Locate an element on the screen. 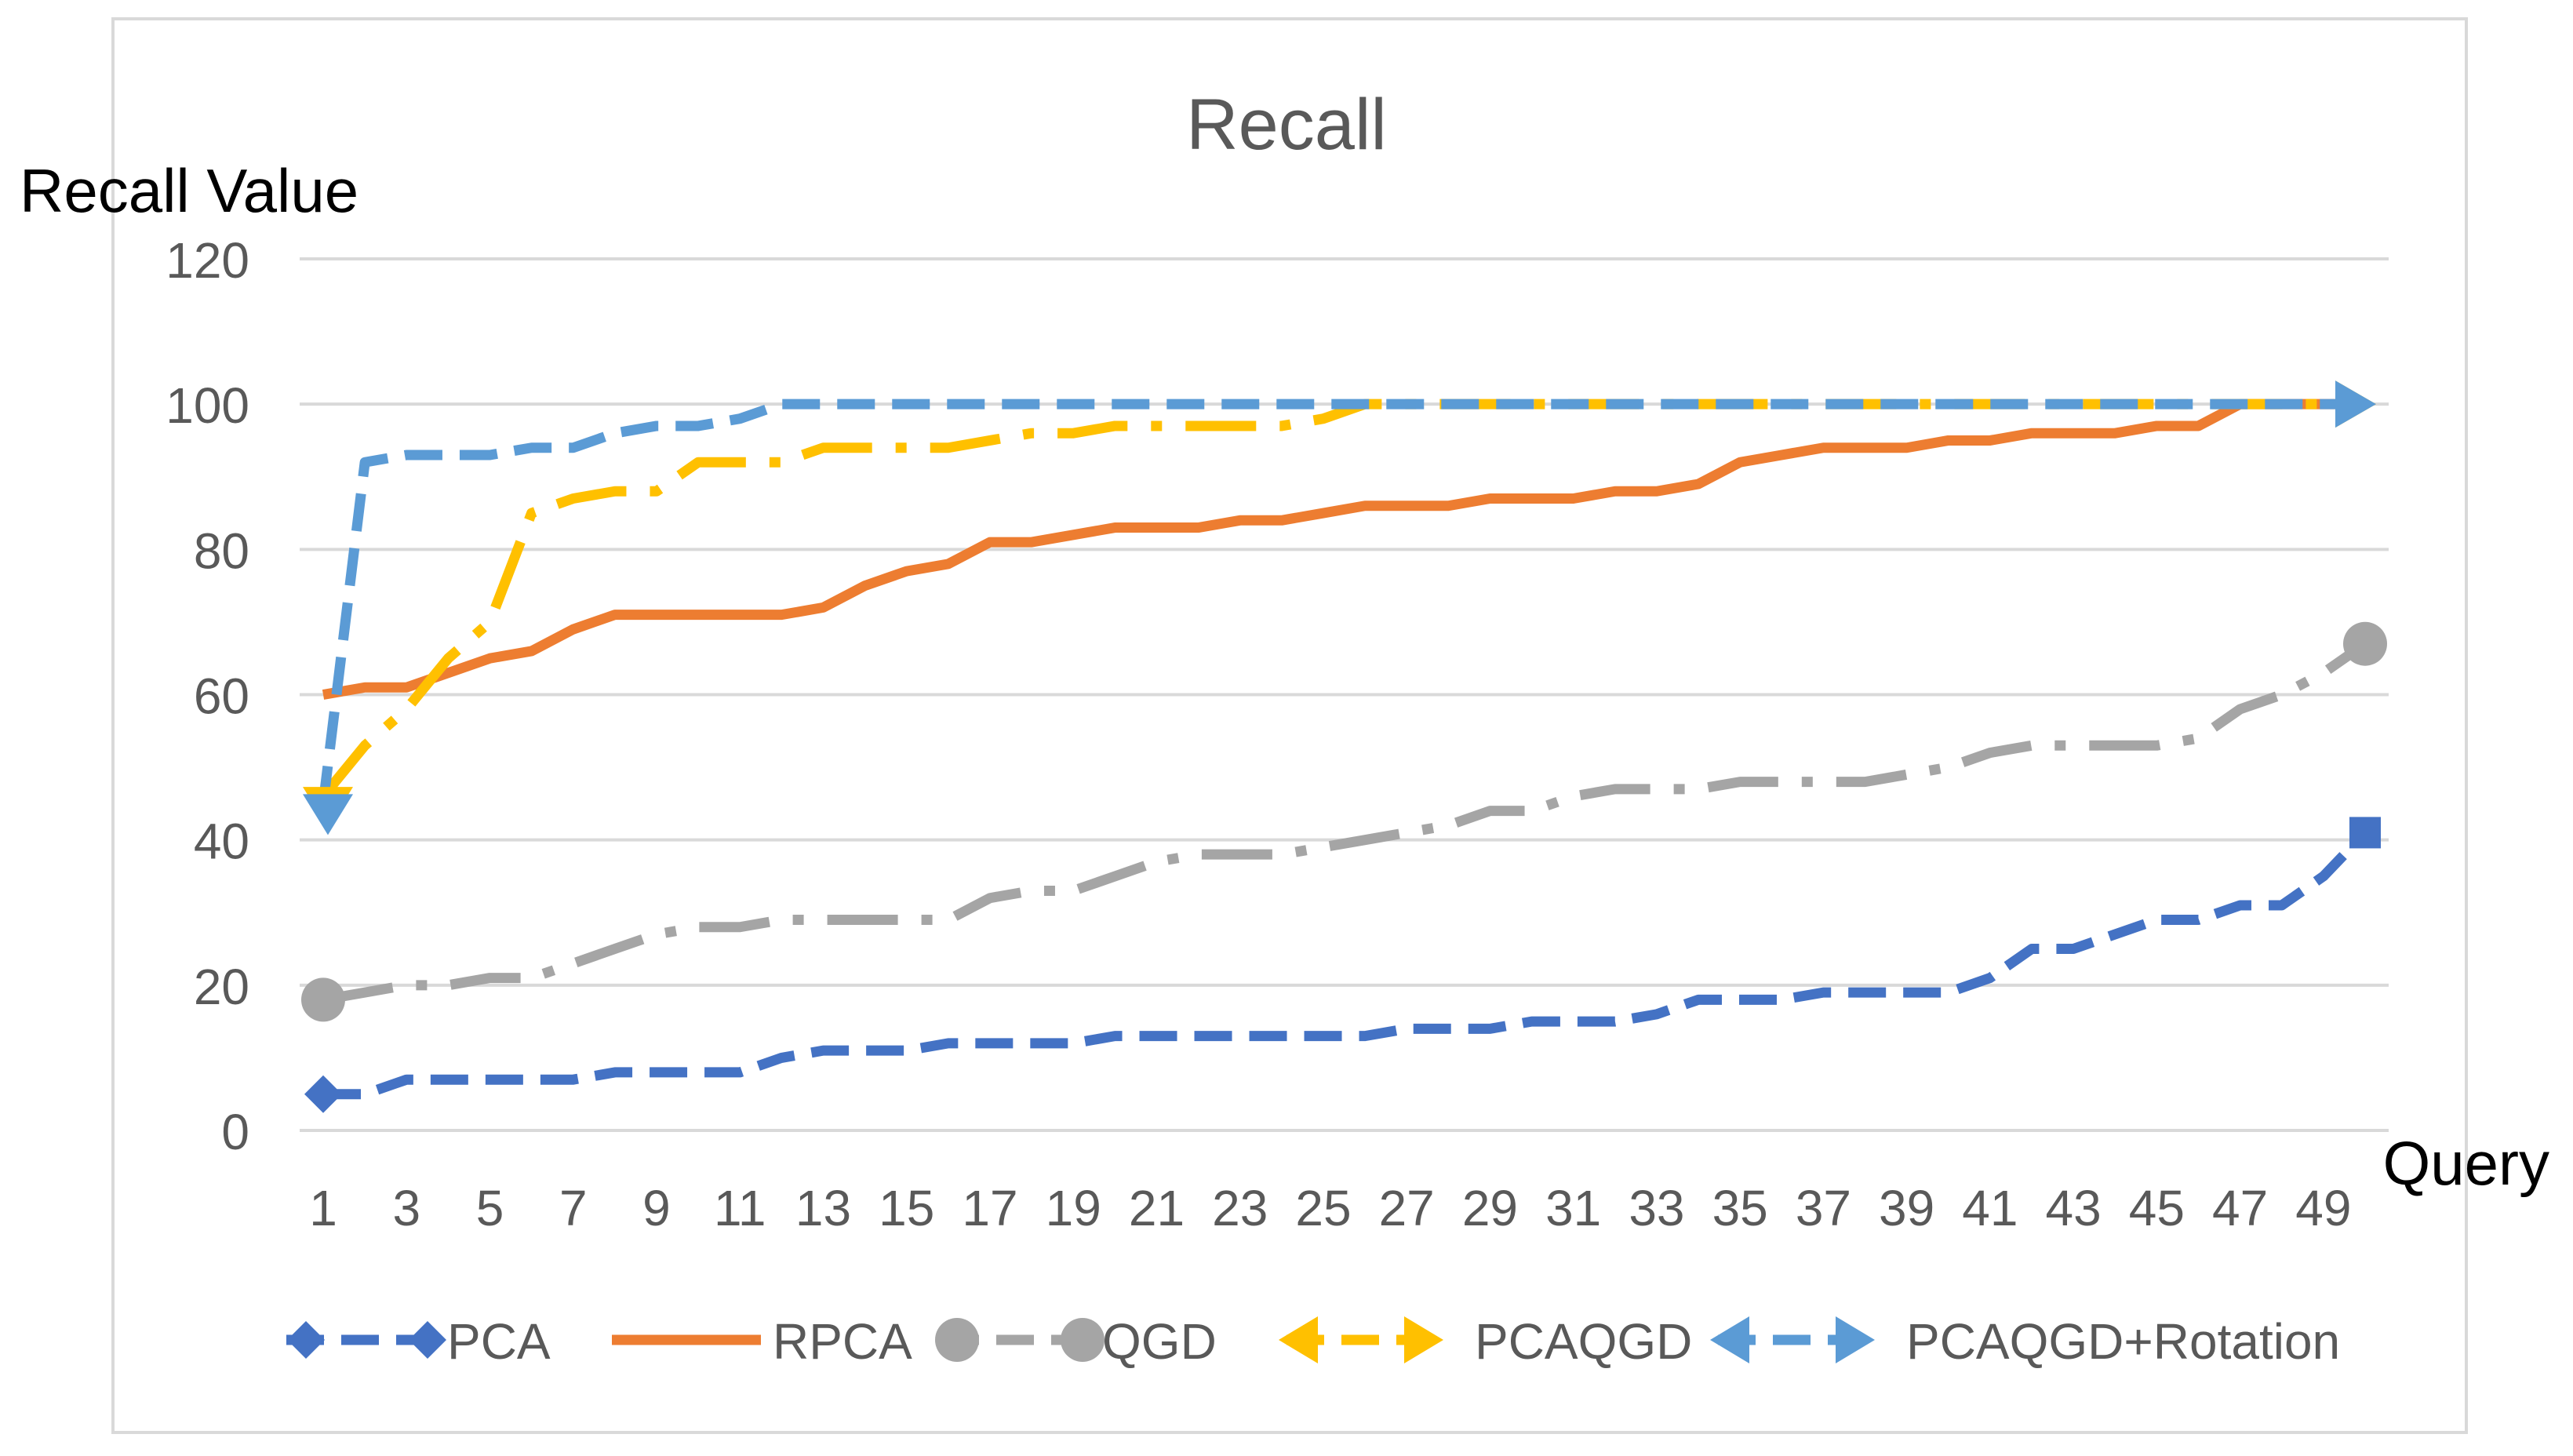 The height and width of the screenshot is (1456, 2573). x-tick-label: 25 is located at coordinates (1323, 1208).